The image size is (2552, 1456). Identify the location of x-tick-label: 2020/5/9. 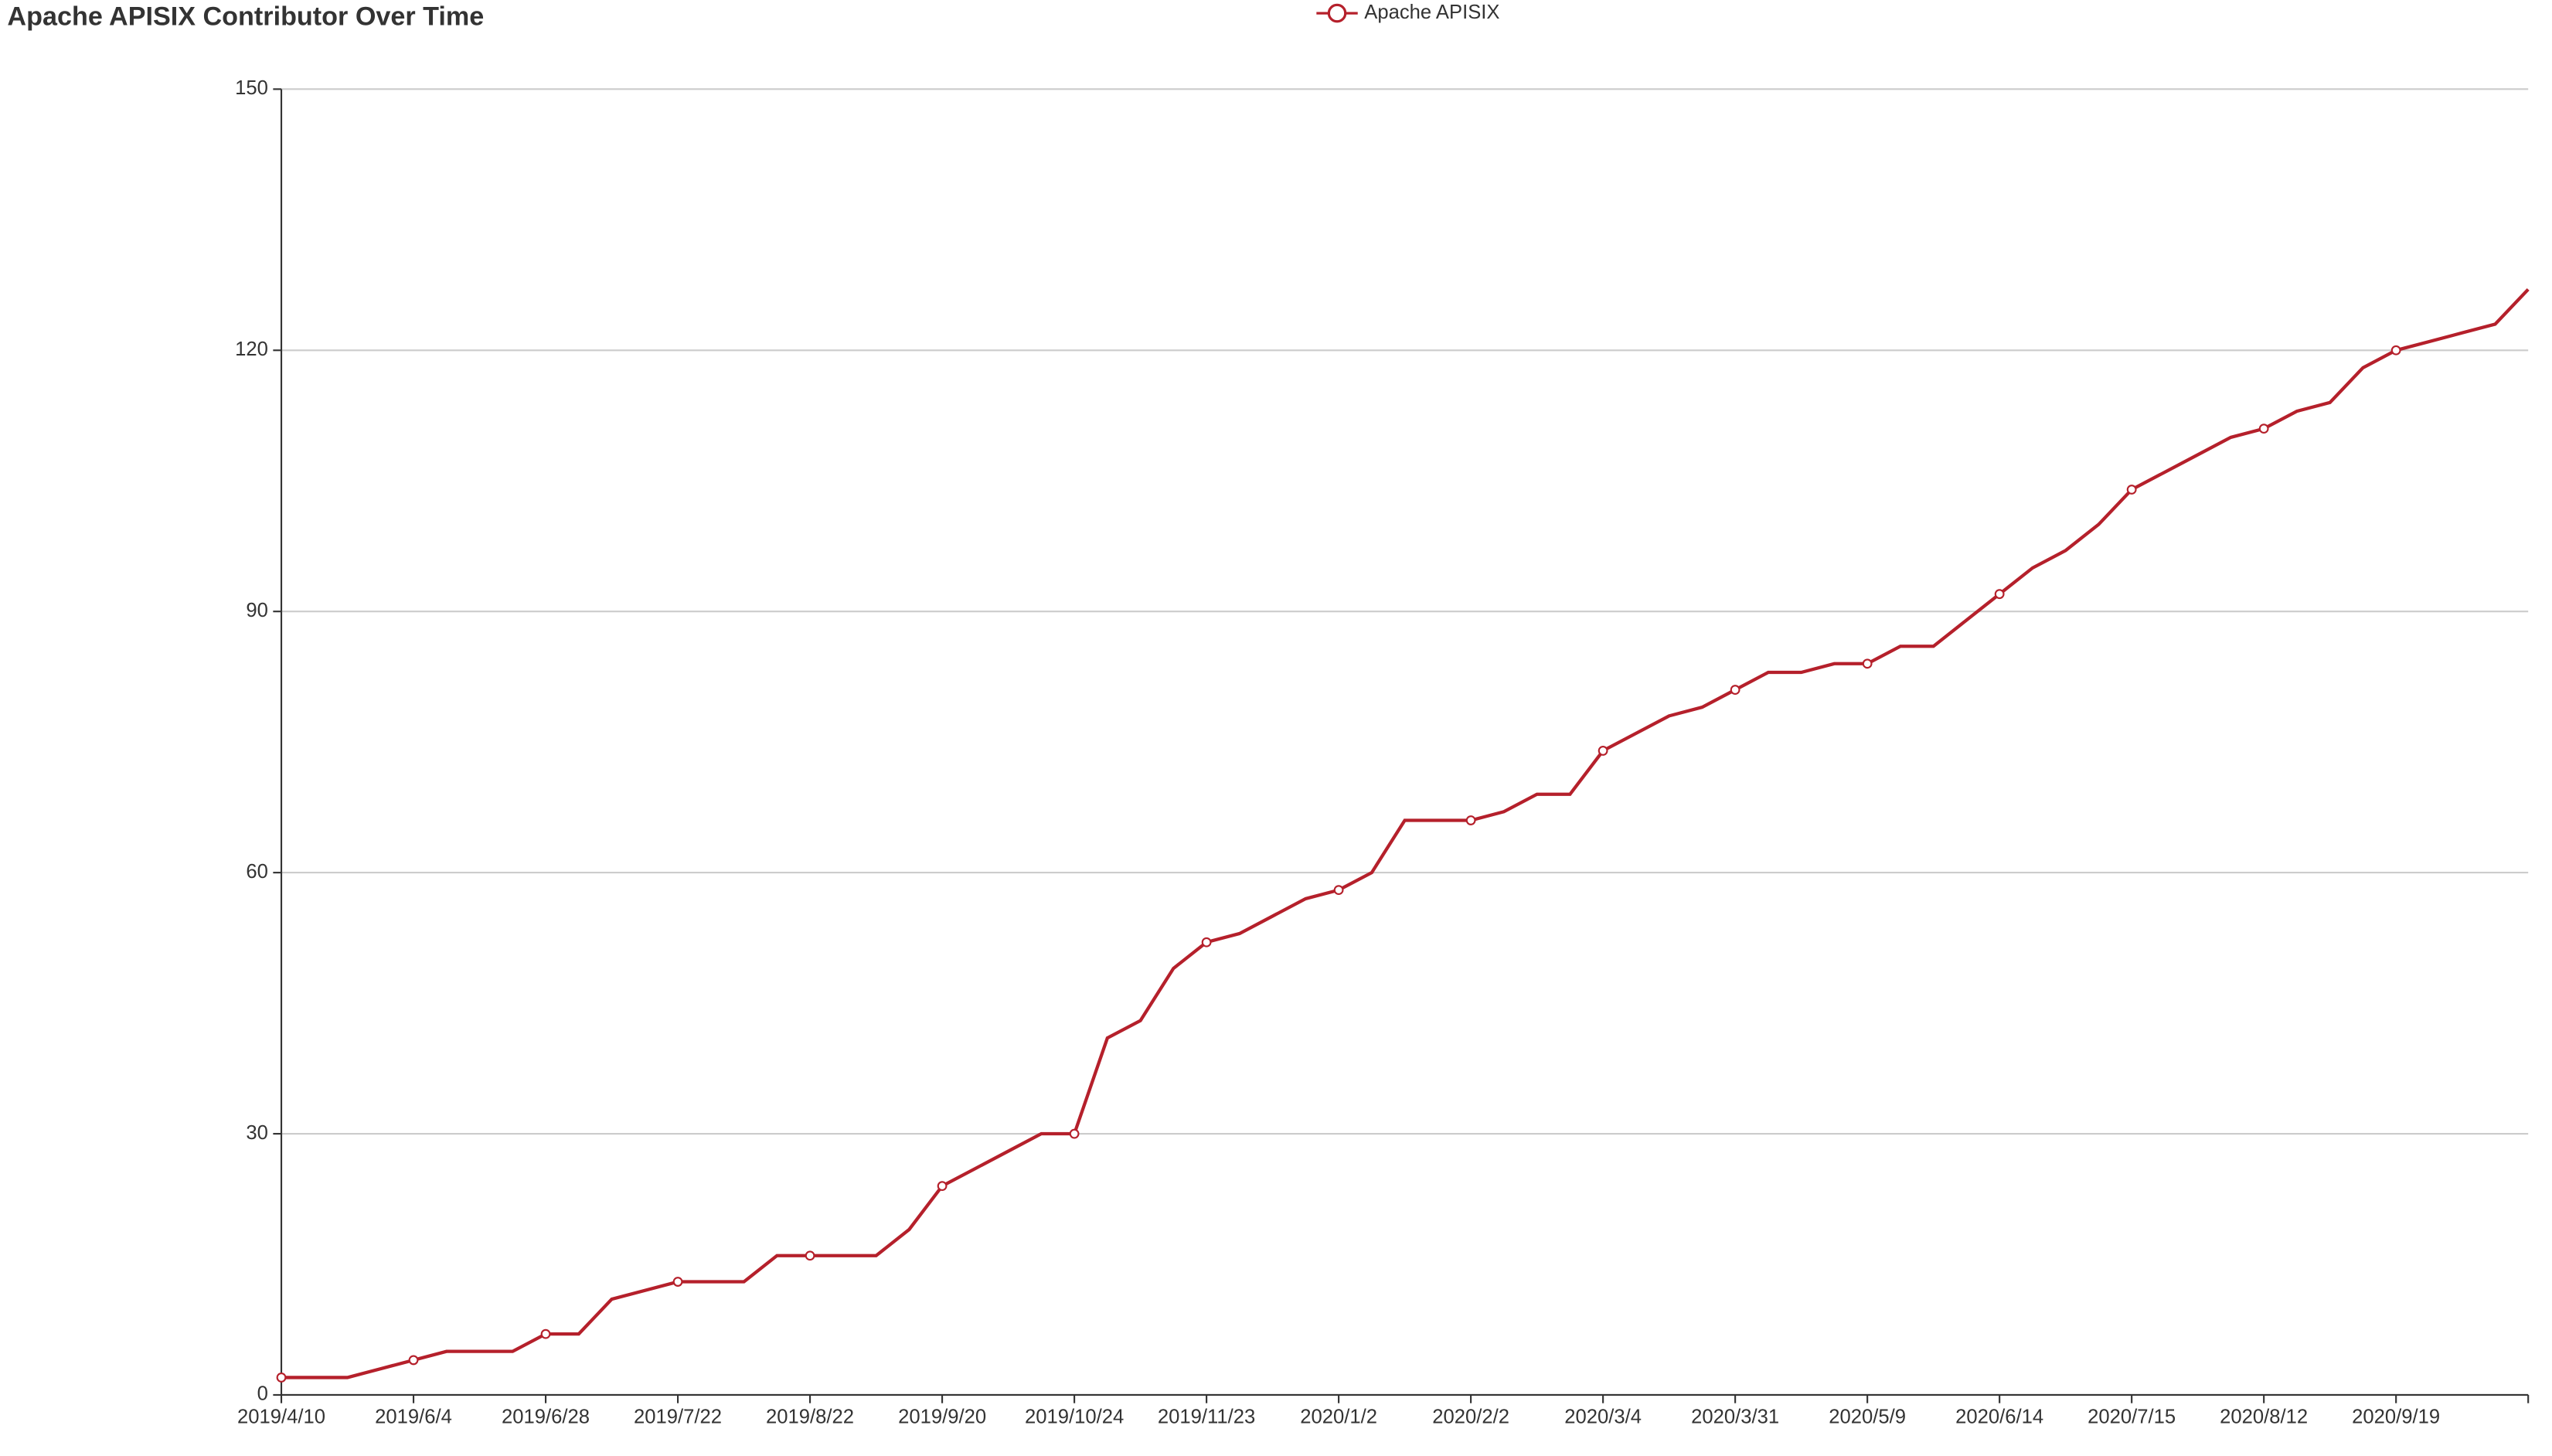
(1867, 1418).